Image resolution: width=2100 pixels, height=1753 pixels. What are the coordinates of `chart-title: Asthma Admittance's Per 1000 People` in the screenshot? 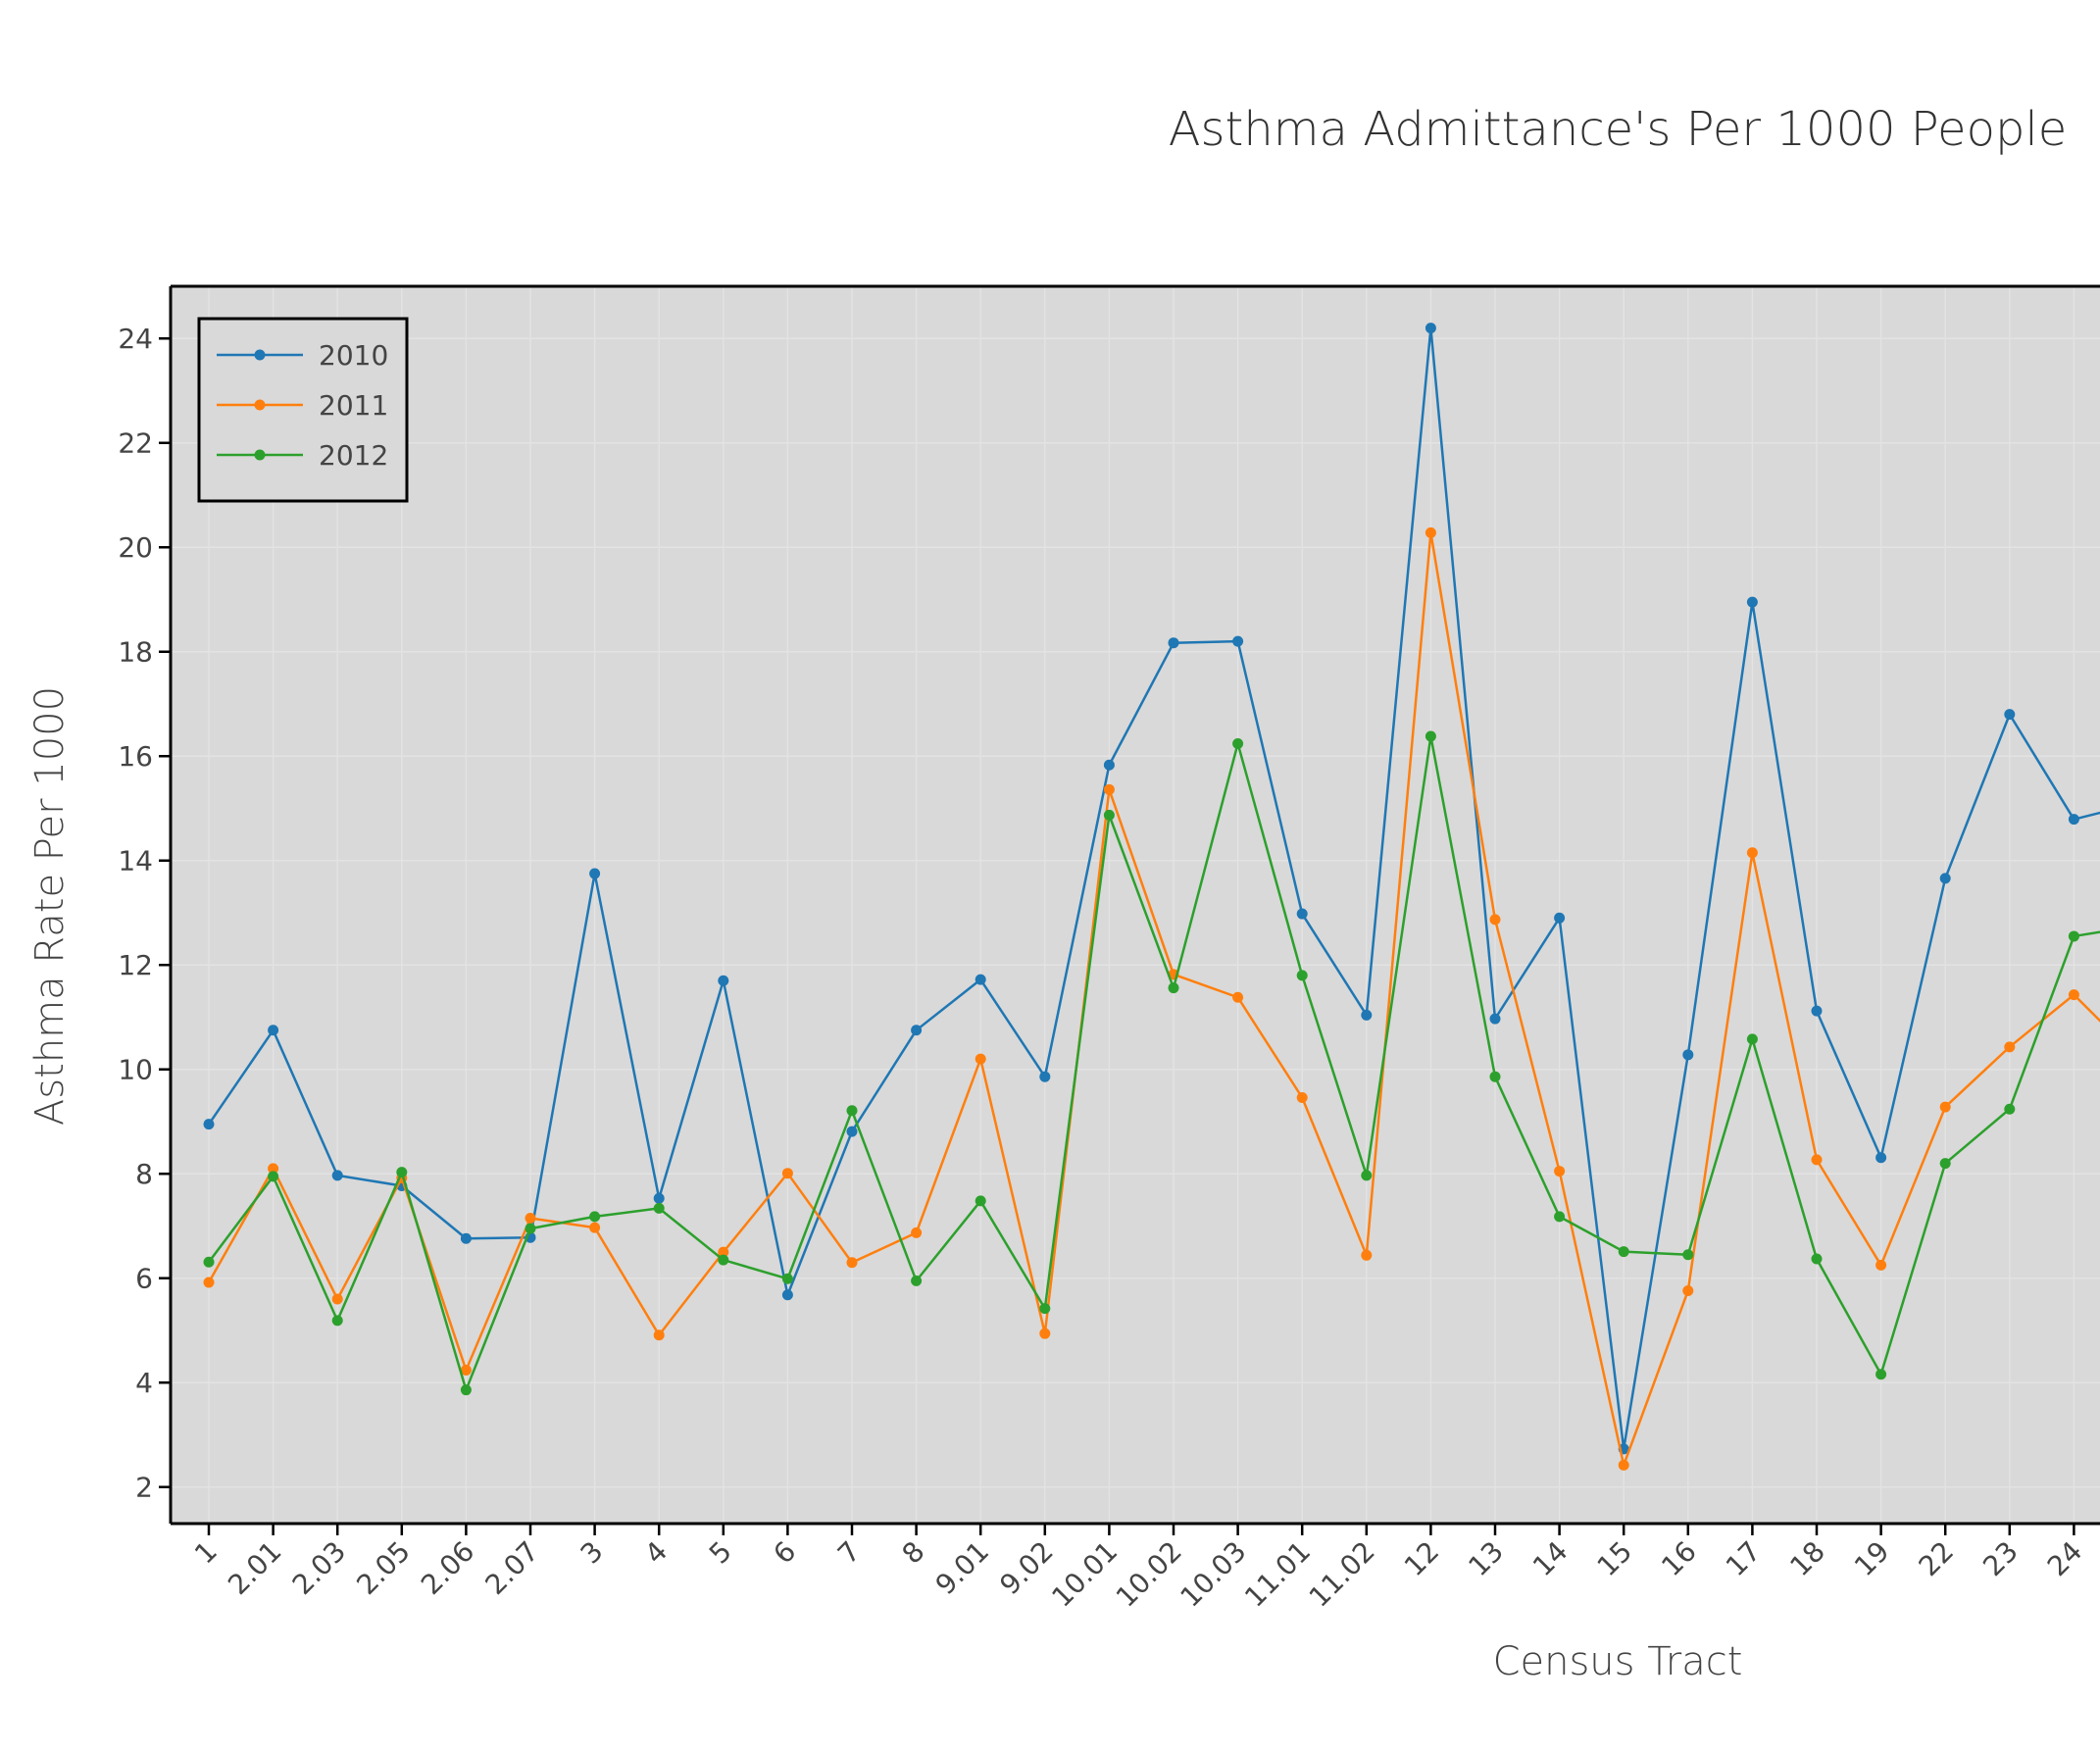 It's located at (1618, 129).